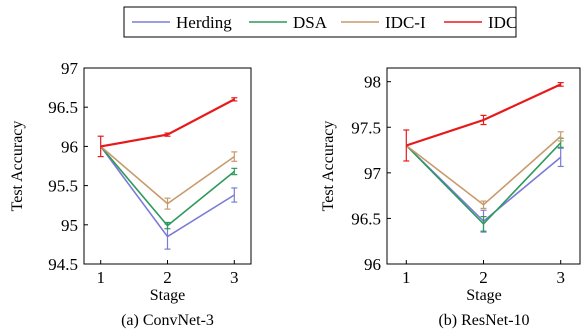 The image size is (581, 332). I want to click on y-tick-label: 98, so click(372, 82).